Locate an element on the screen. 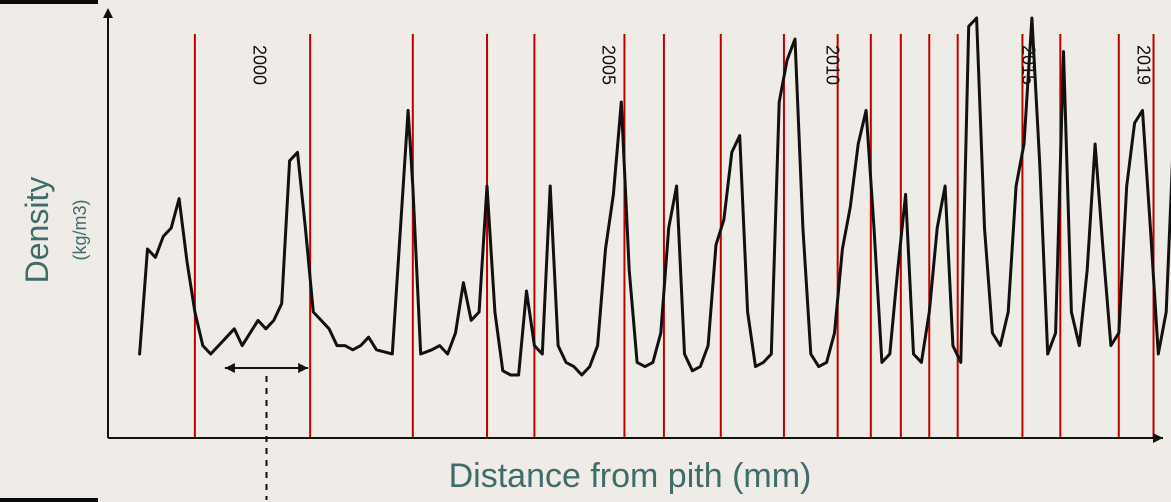 The width and height of the screenshot is (1171, 502). x-axis-label: Distance from pith (mm) is located at coordinates (630, 476).